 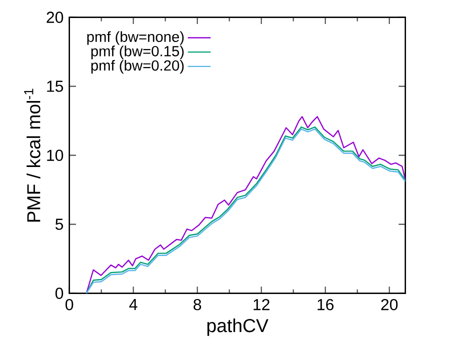 I want to click on y-tick-label: 20, so click(x=55, y=17).